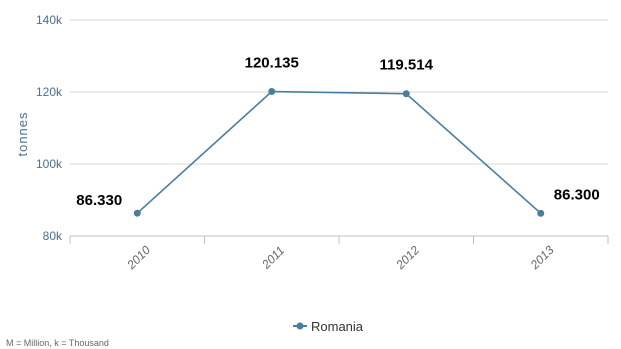  Describe the element at coordinates (300, 326) in the screenshot. I see `legend-marker` at that location.